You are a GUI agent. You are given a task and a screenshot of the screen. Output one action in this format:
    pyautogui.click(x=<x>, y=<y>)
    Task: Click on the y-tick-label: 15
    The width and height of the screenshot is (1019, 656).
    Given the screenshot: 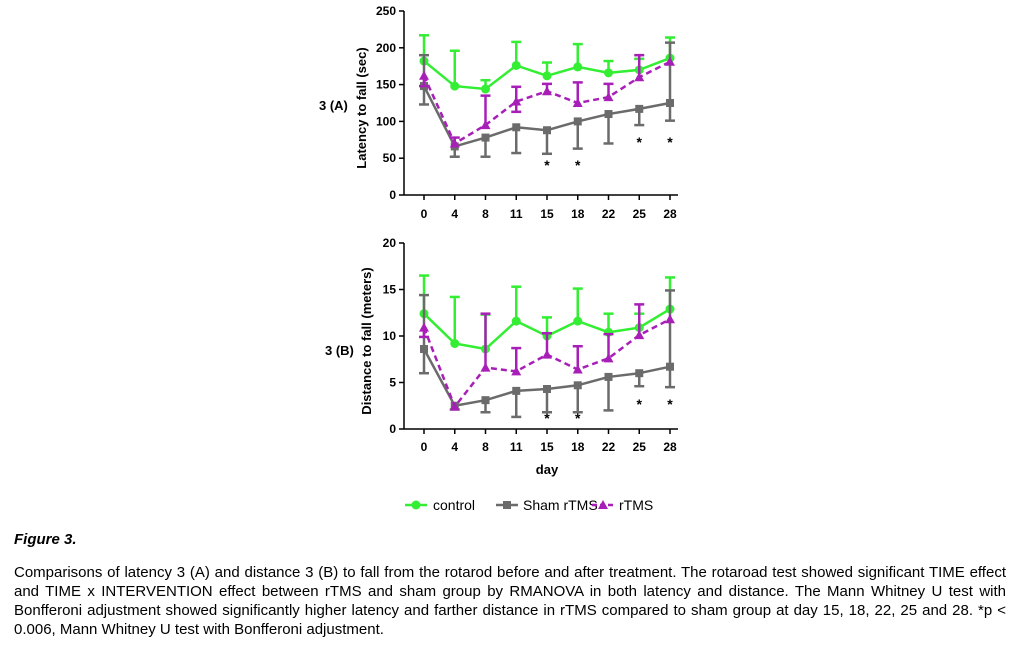 What is the action you would take?
    pyautogui.click(x=390, y=290)
    